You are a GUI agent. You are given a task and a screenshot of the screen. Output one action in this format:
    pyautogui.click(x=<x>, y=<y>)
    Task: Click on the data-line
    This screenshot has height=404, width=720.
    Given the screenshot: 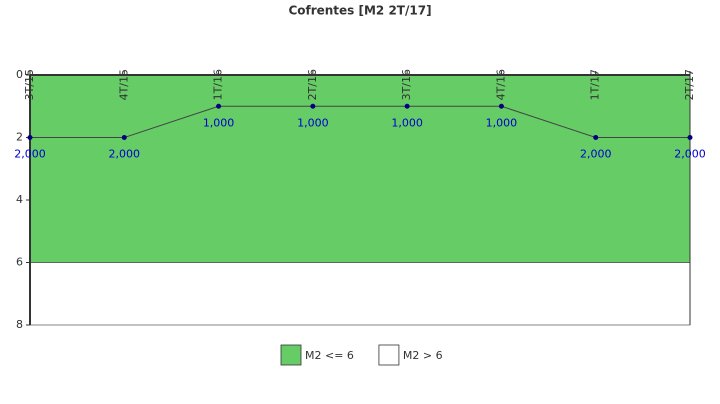 What is the action you would take?
    pyautogui.click(x=360, y=121)
    